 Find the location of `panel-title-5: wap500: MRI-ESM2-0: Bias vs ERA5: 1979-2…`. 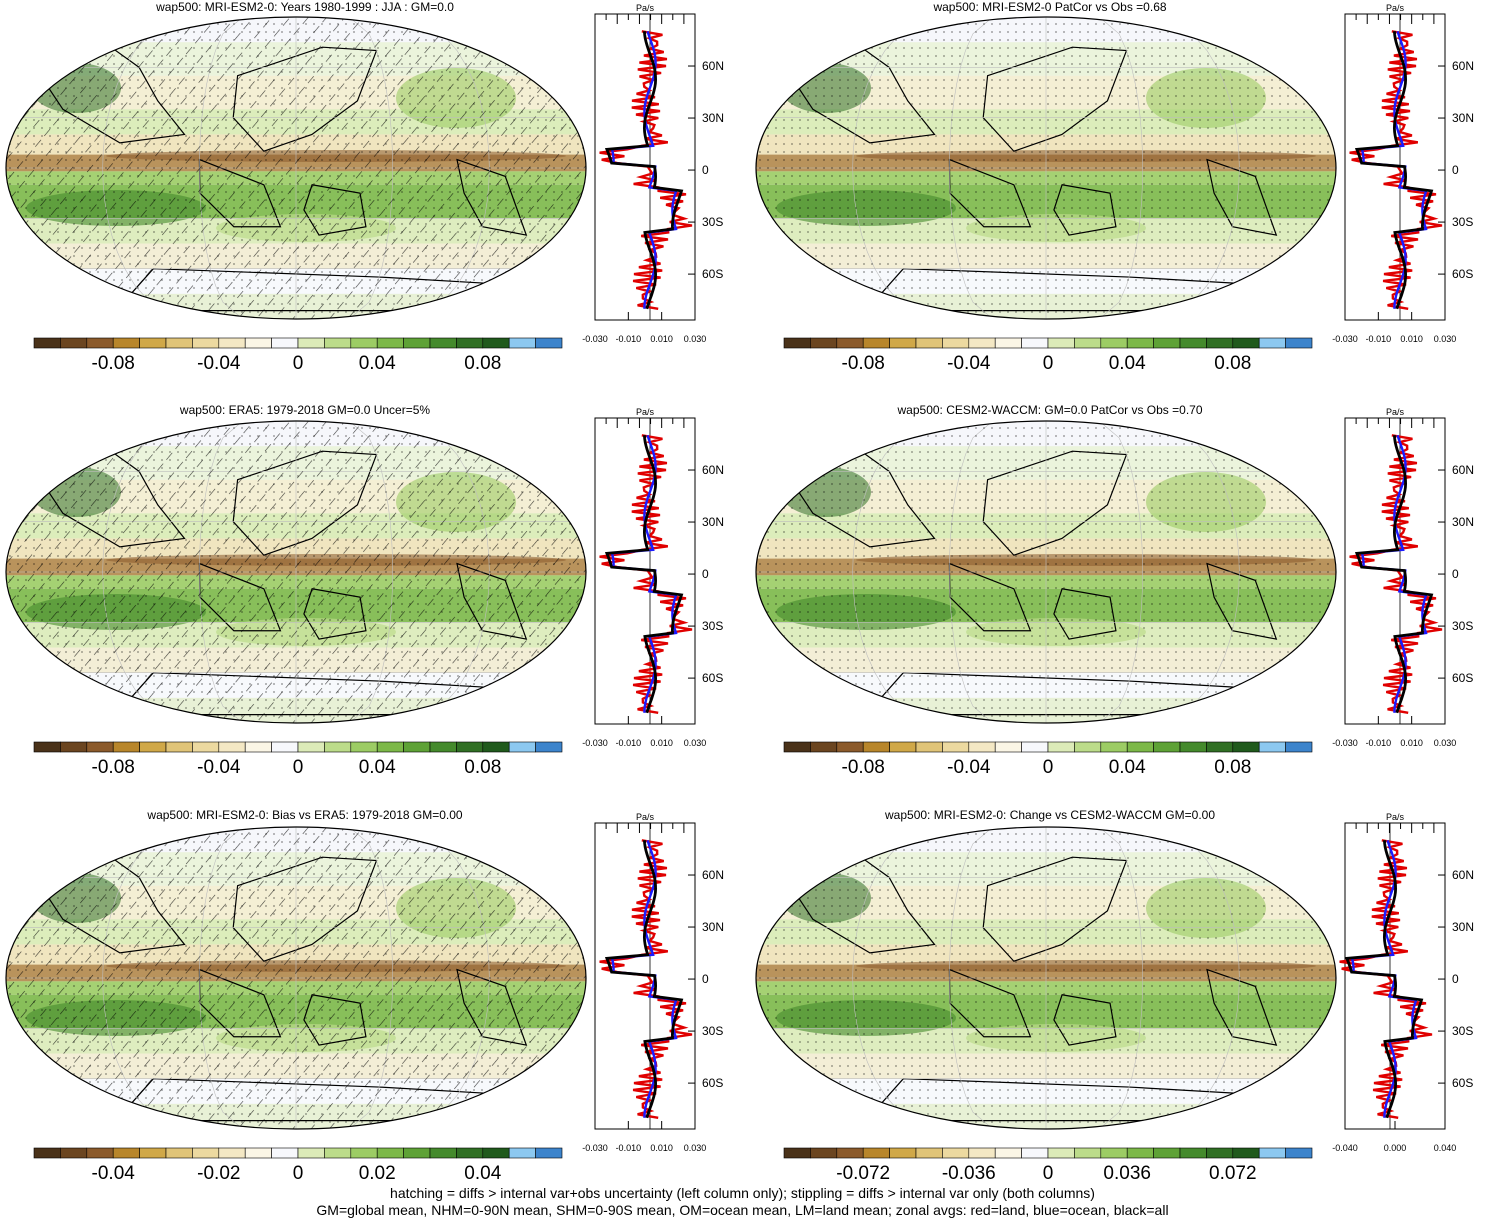

panel-title-5: wap500: MRI-ESM2-0: Bias vs ERA5: 1979-2… is located at coordinates (305, 815).